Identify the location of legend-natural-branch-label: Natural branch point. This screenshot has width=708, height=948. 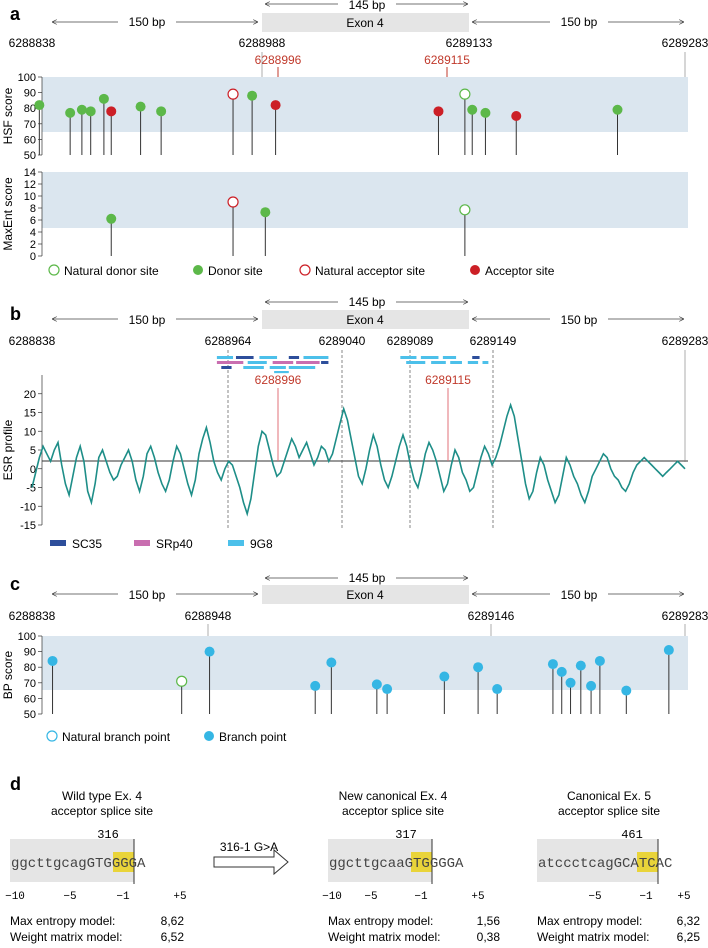
(116, 737).